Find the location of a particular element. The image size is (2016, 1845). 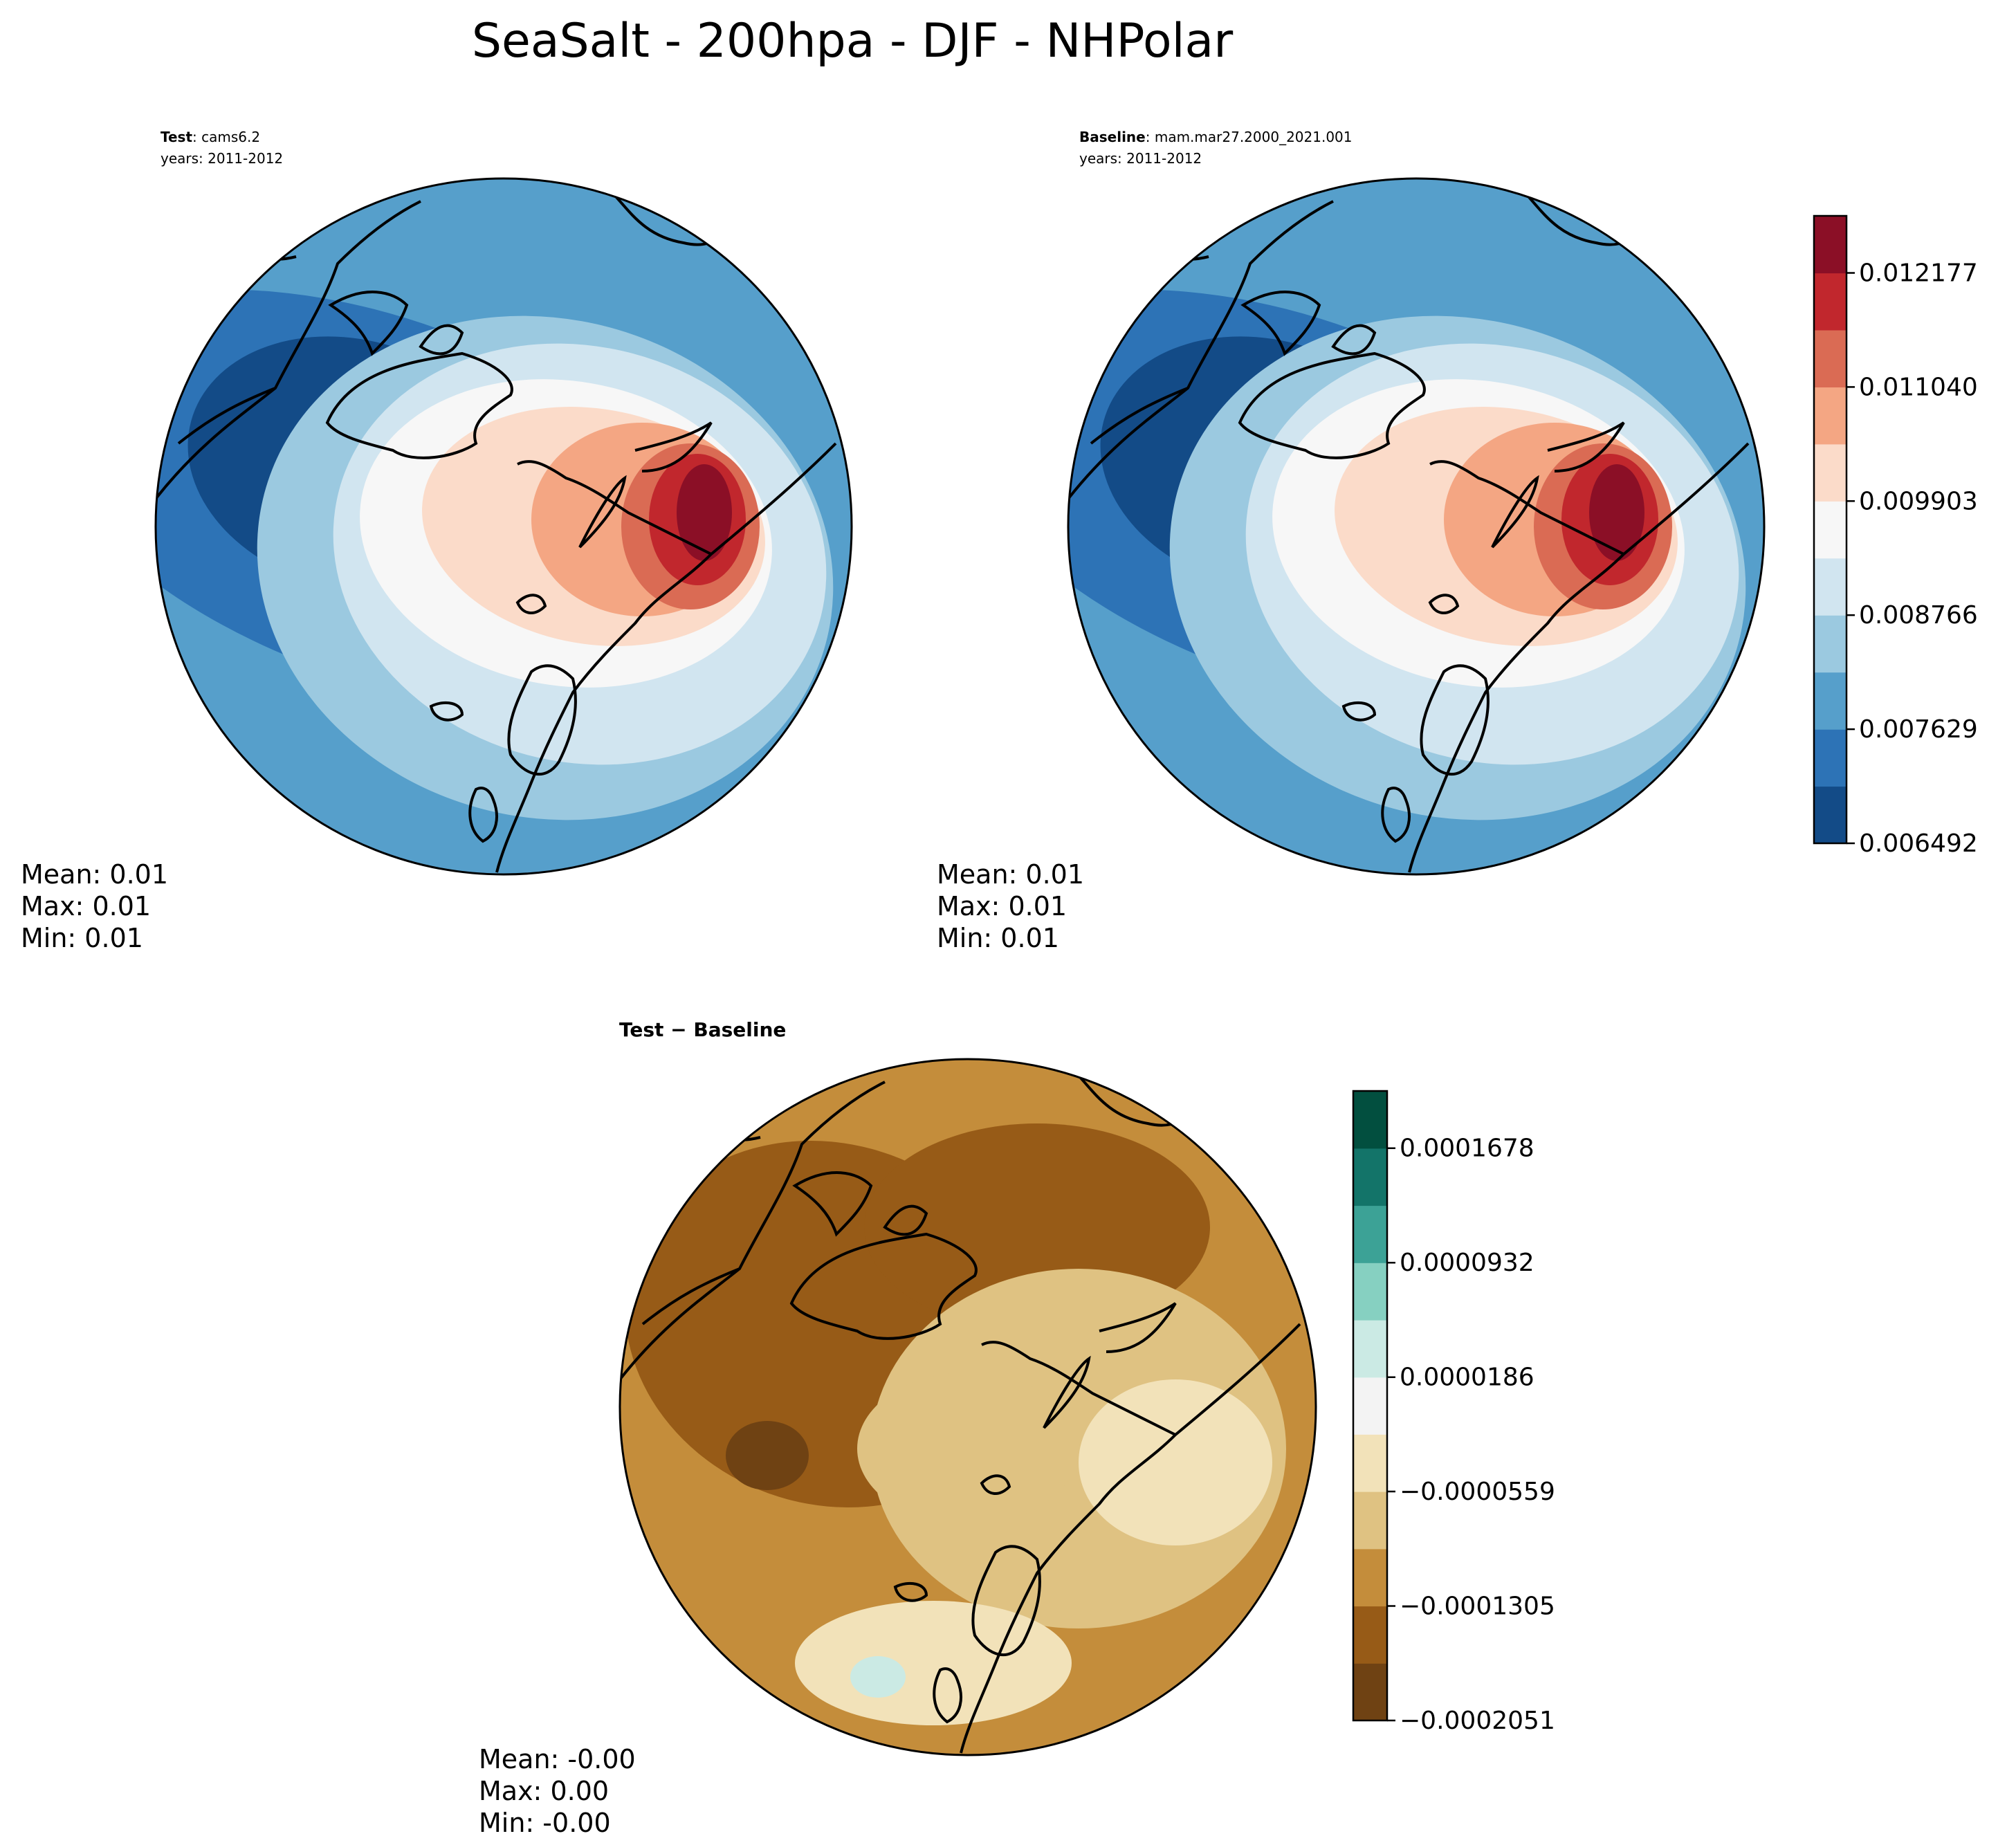

difference-colorbar-tick-label-3: −0.0000559 is located at coordinates (1477, 1492).